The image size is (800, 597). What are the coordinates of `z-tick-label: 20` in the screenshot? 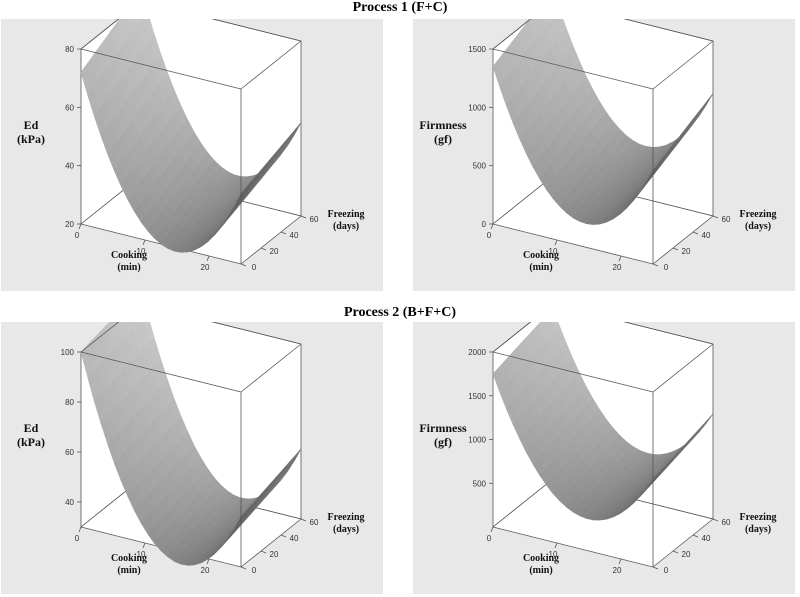 It's located at (69, 224).